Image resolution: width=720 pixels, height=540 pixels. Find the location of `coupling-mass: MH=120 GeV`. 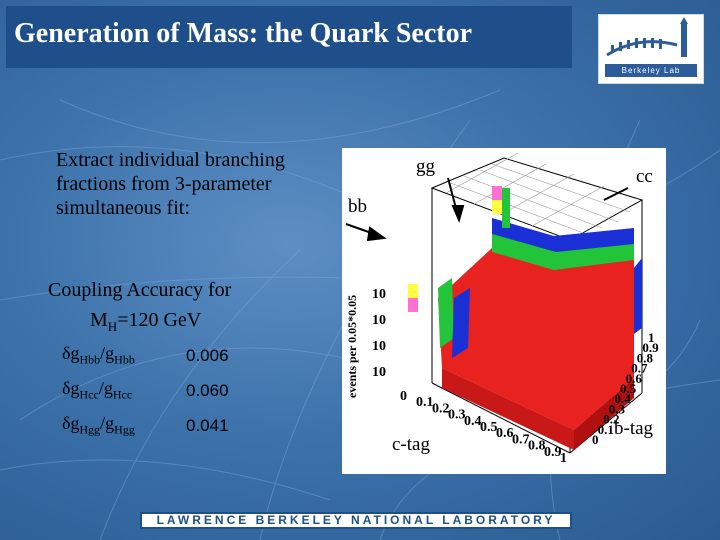

coupling-mass: MH=120 GeV is located at coordinates (145, 323).